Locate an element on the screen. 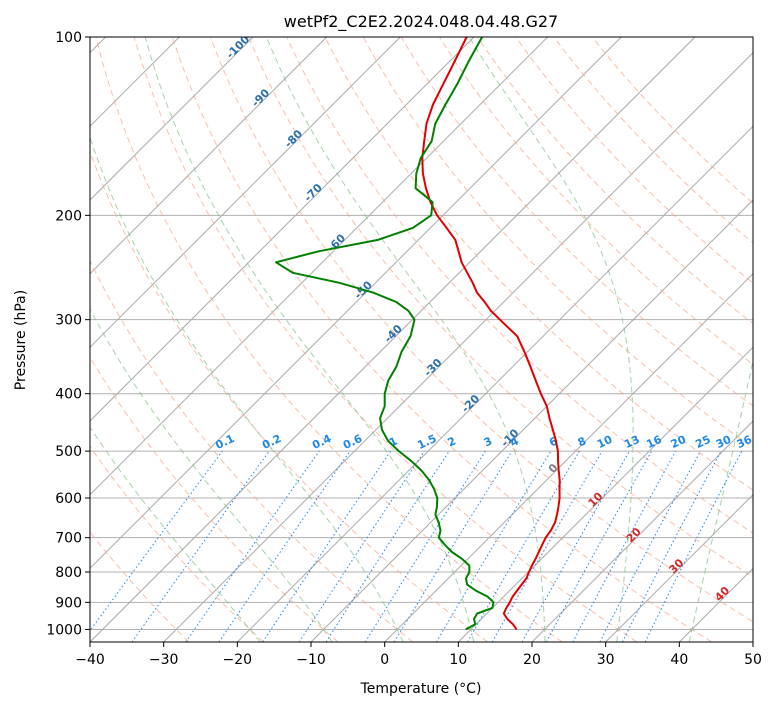 This screenshot has width=775, height=708. isotherm-label: 30 is located at coordinates (676, 566).